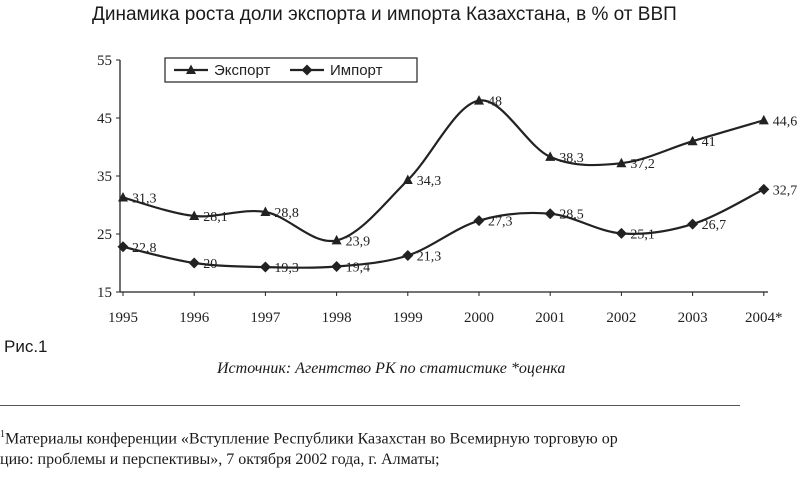 This screenshot has width=800, height=479. What do you see at coordinates (144, 198) in the screenshot?
I see `data-label: 31,3` at bounding box center [144, 198].